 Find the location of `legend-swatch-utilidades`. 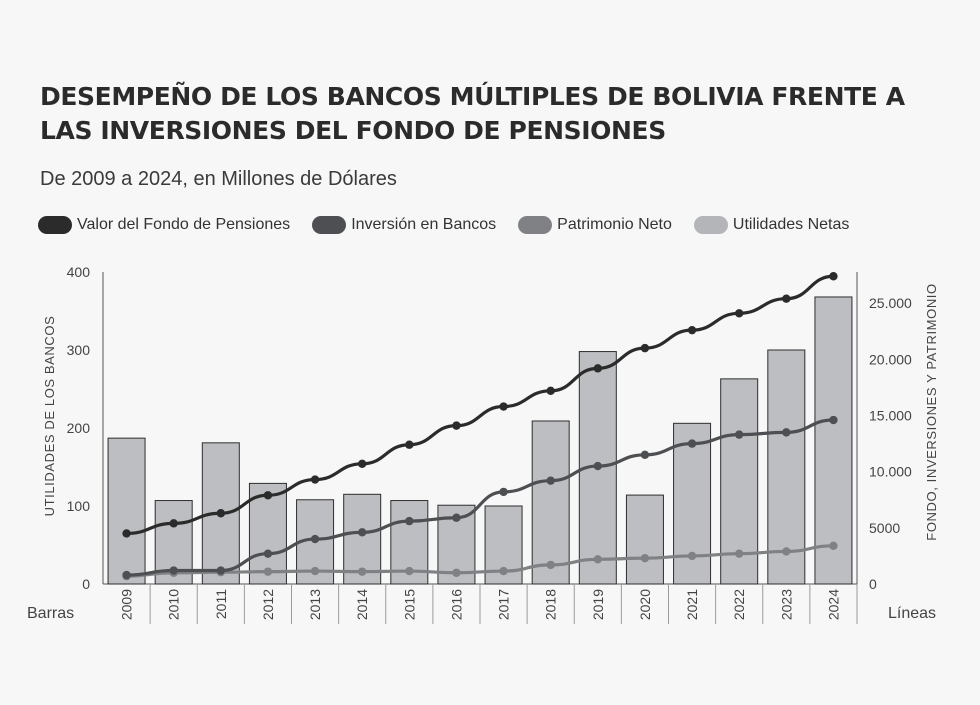

legend-swatch-utilidades is located at coordinates (710, 225).